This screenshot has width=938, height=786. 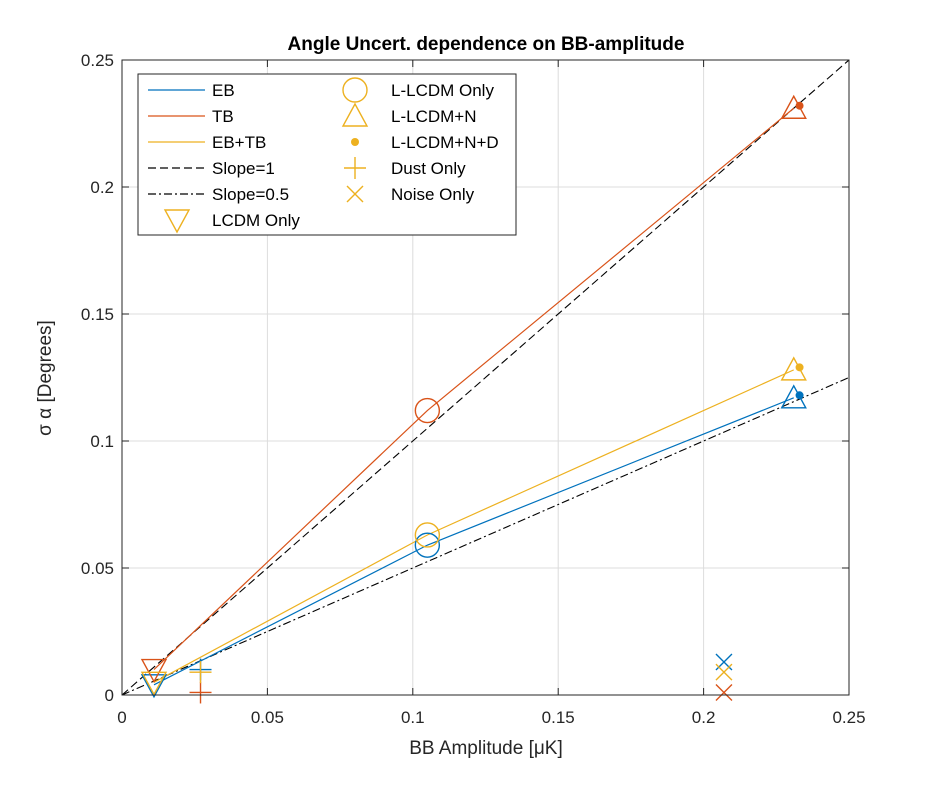 I want to click on marker-eb-tb-lcdm-only, so click(x=154, y=683).